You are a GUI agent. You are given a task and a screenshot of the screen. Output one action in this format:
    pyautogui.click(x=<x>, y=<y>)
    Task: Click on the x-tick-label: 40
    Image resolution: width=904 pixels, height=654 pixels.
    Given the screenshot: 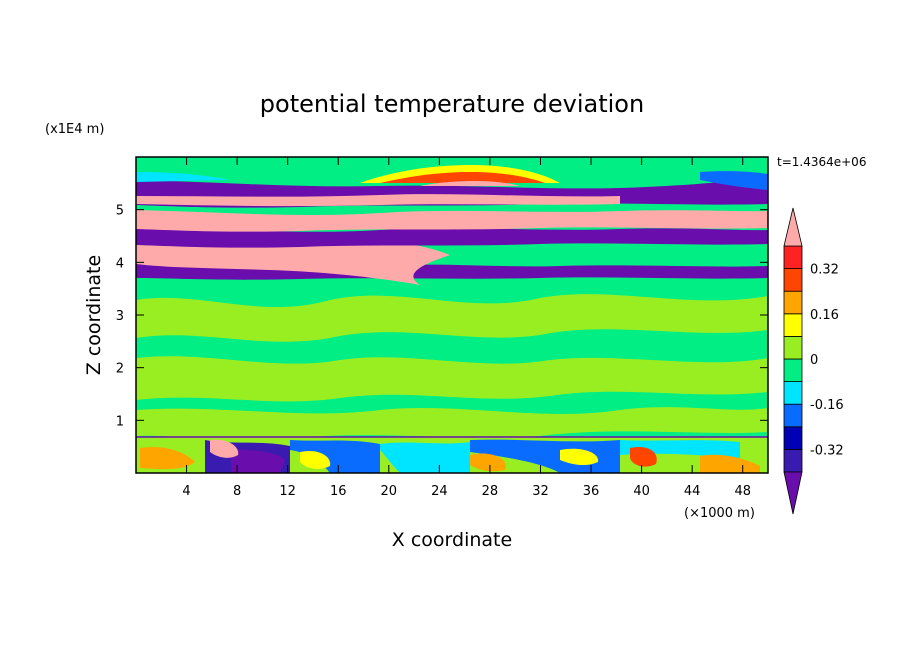 What is the action you would take?
    pyautogui.click(x=641, y=491)
    